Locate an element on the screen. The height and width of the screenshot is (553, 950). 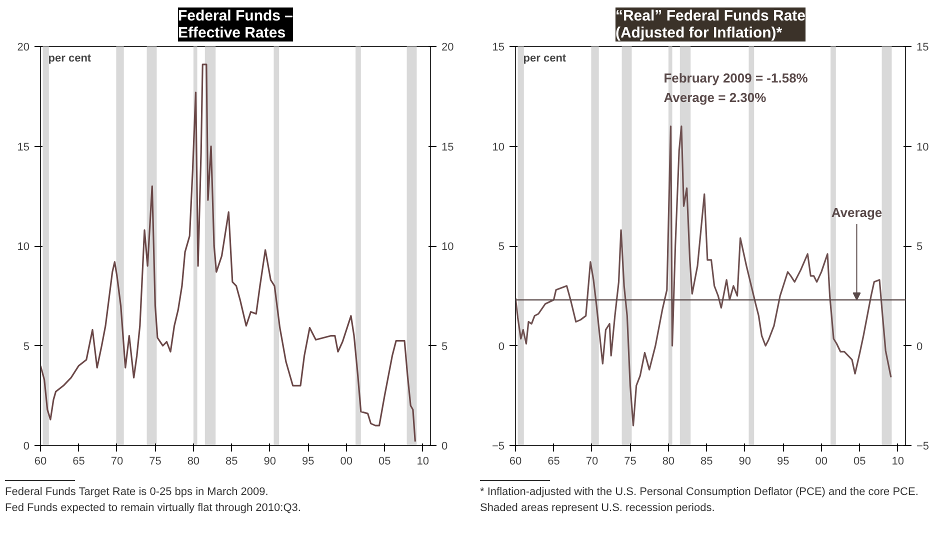
text: Federal Funds Target Rate is 0-25 bps in March 2009. is located at coordinates (136, 492).